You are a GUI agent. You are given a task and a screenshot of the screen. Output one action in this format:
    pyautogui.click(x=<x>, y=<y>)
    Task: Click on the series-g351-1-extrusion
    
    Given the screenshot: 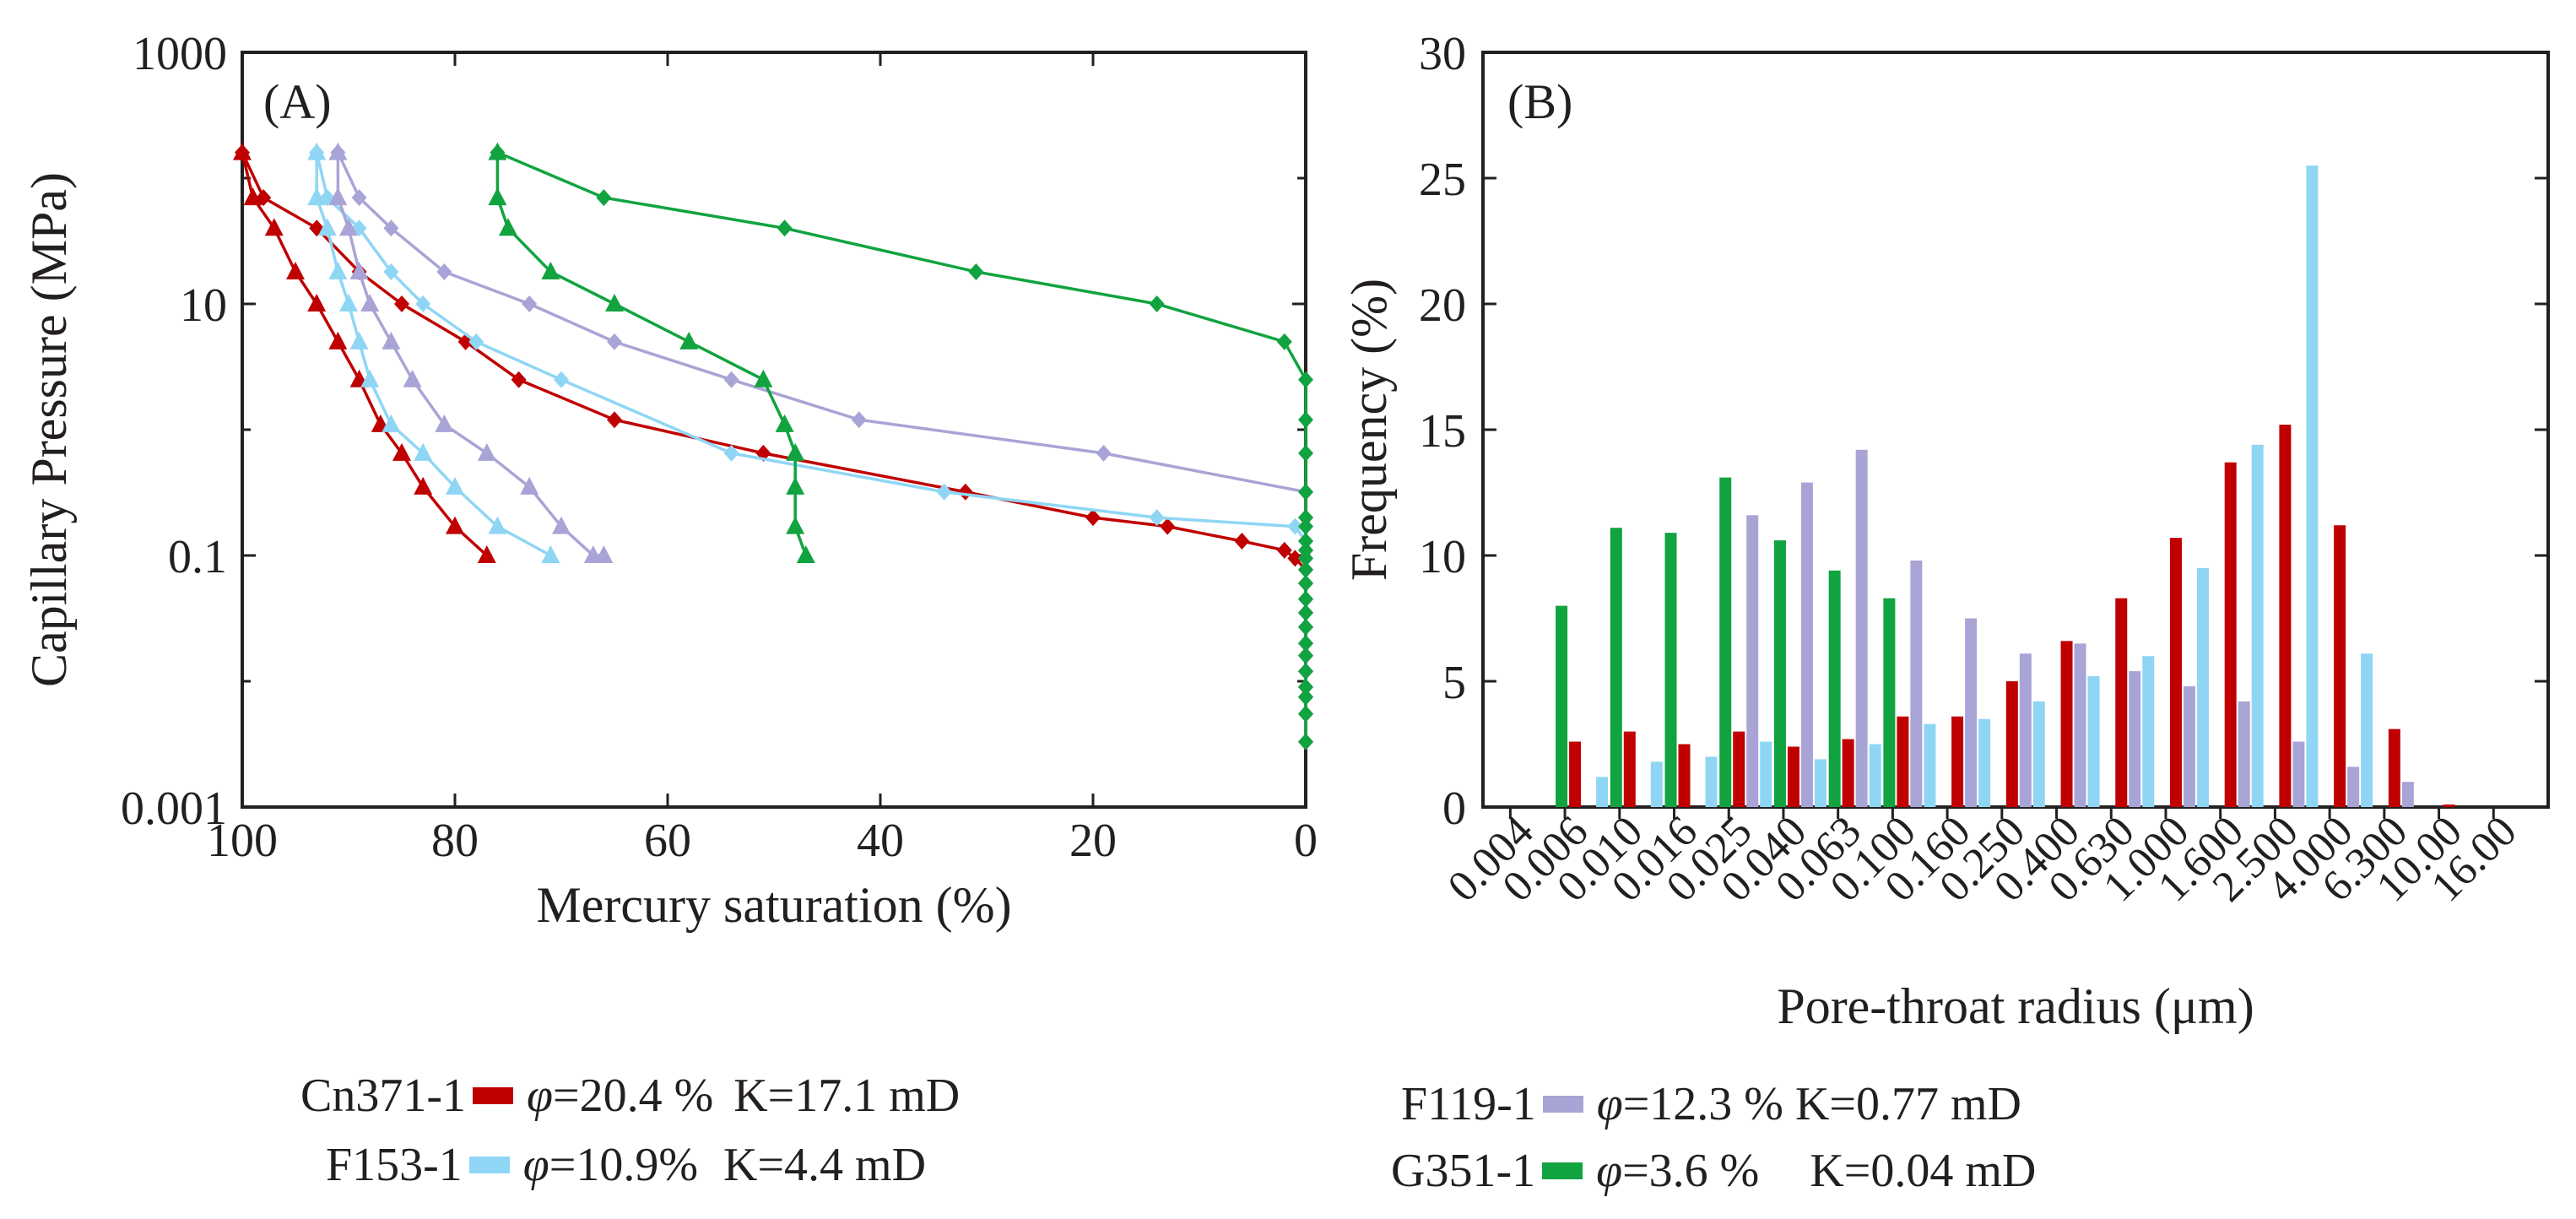 What is the action you would take?
    pyautogui.click(x=651, y=352)
    